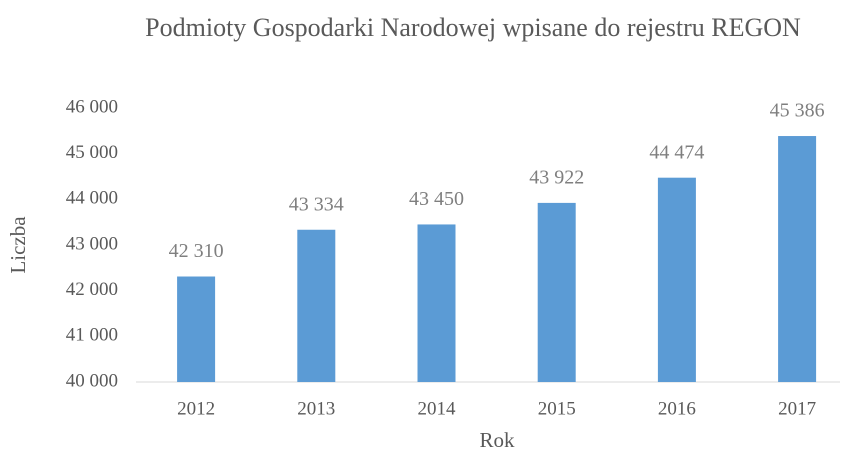 This screenshot has width=846, height=457. What do you see at coordinates (797, 408) in the screenshot?
I see `x-tick-label: 2017` at bounding box center [797, 408].